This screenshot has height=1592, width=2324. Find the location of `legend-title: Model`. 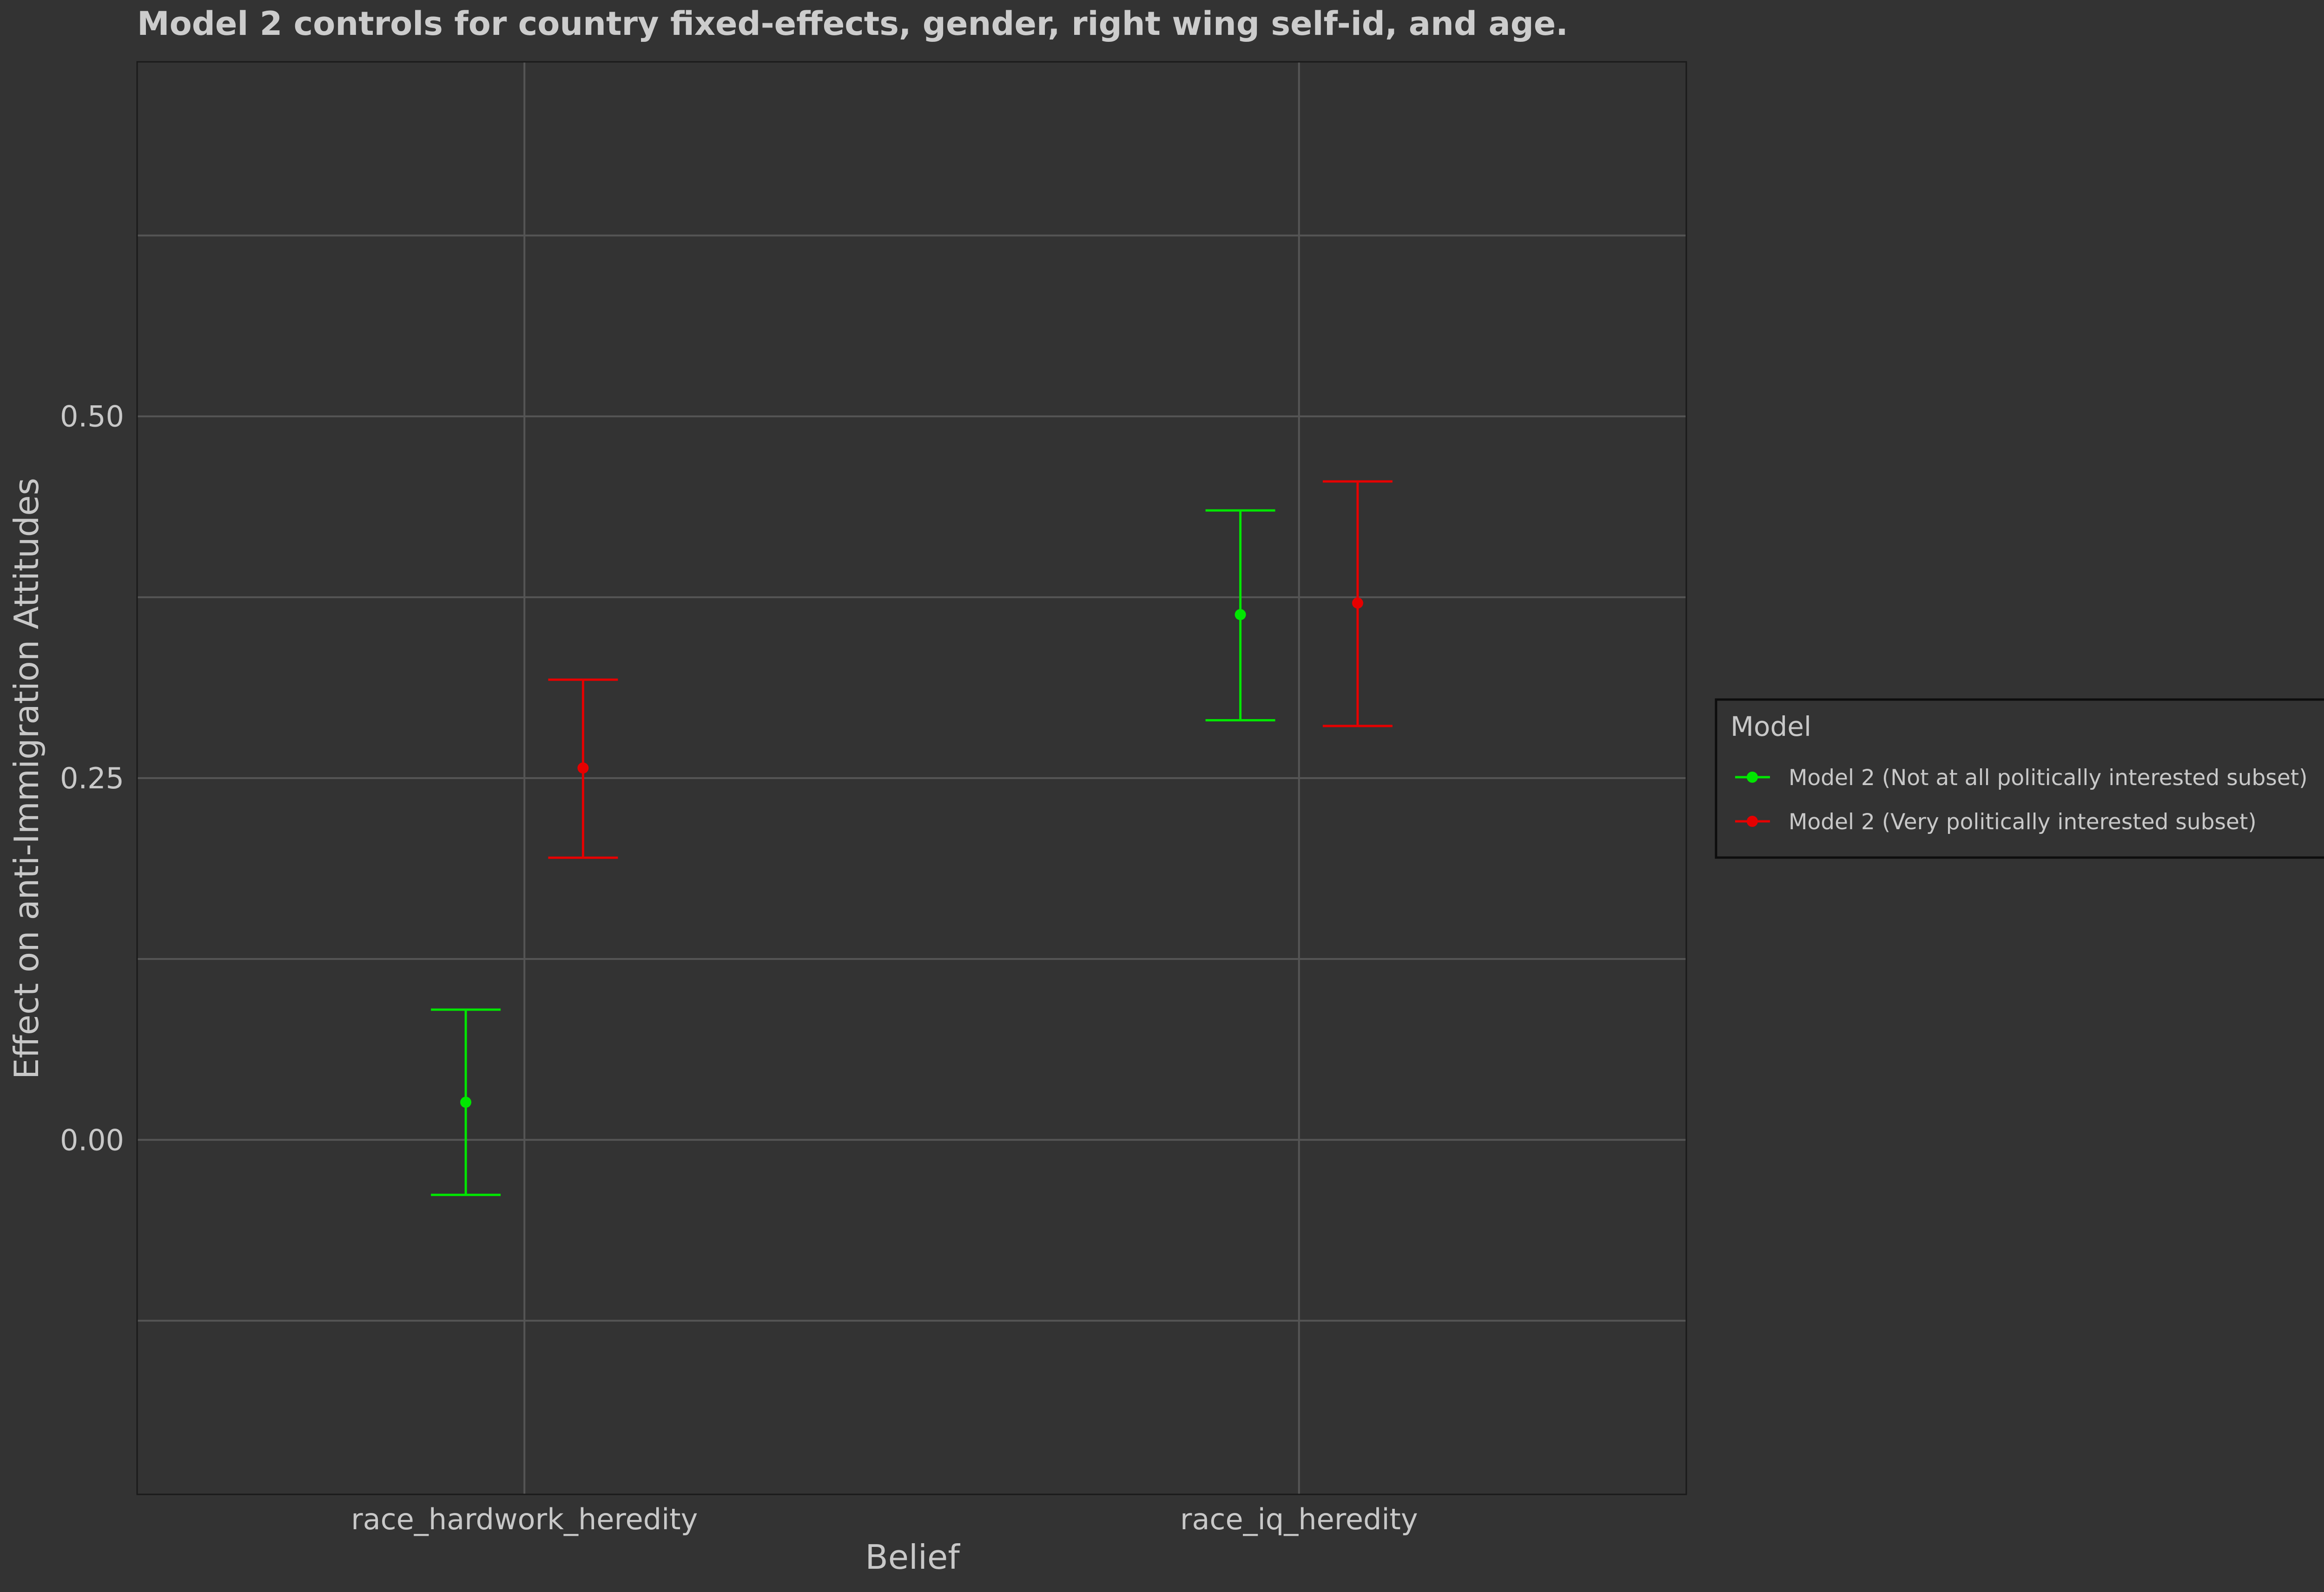

legend-title: Model is located at coordinates (1770, 726).